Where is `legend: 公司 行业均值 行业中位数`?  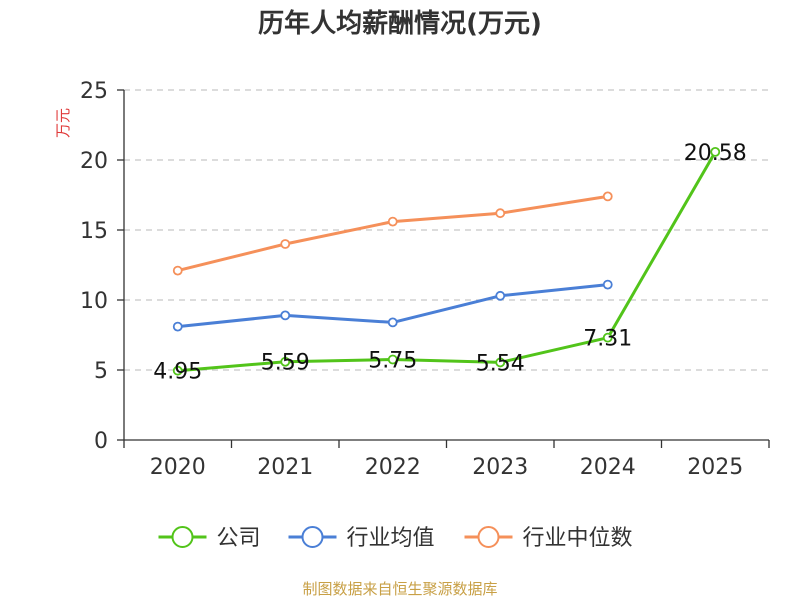 legend: 公司 行业均值 行业中位数 is located at coordinates (395, 538).